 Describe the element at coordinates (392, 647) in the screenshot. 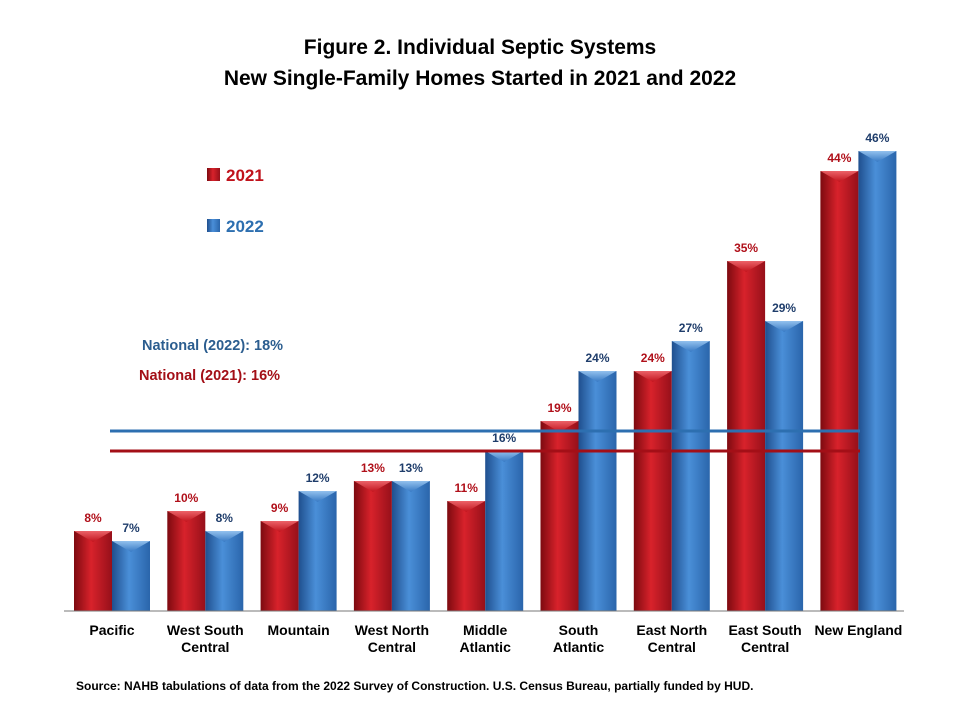

I see `category-label-3-1: Central` at that location.